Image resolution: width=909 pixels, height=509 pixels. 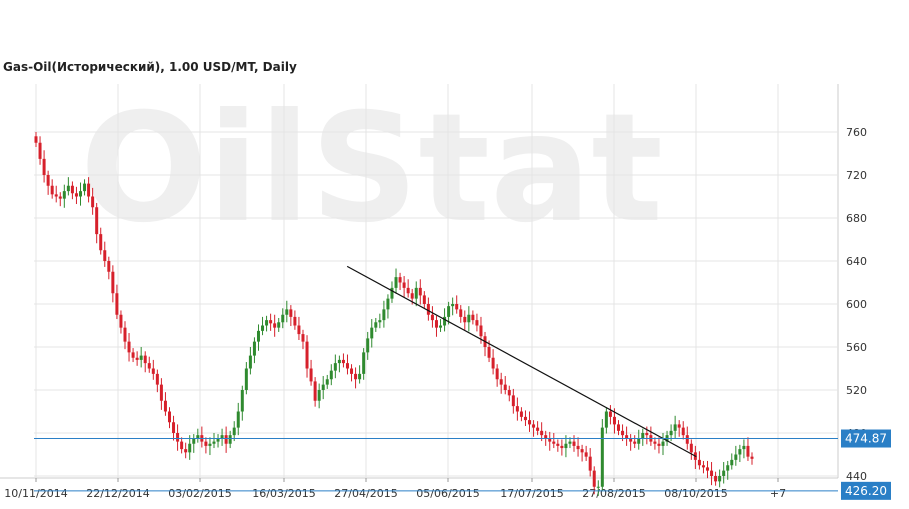 I want to click on x-tick-label: 03/02/2015, so click(x=199, y=493).